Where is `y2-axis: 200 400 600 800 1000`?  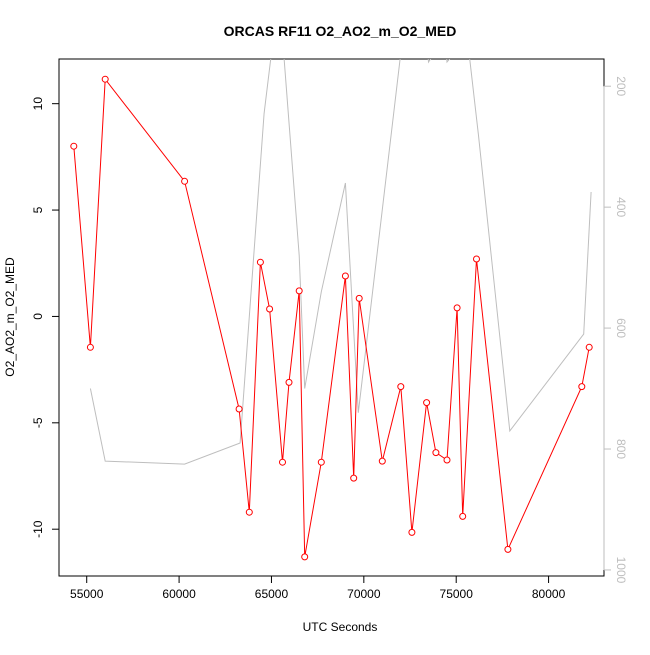 y2-axis: 200 400 600 800 1000 is located at coordinates (615, 330).